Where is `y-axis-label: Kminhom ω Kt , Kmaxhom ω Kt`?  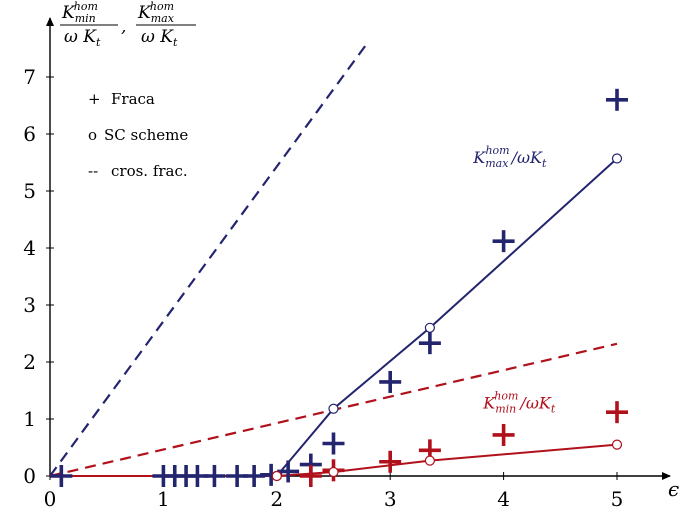
y-axis-label: Kminhom ω Kt , Kmaxhom ω Kt is located at coordinates (128, 24).